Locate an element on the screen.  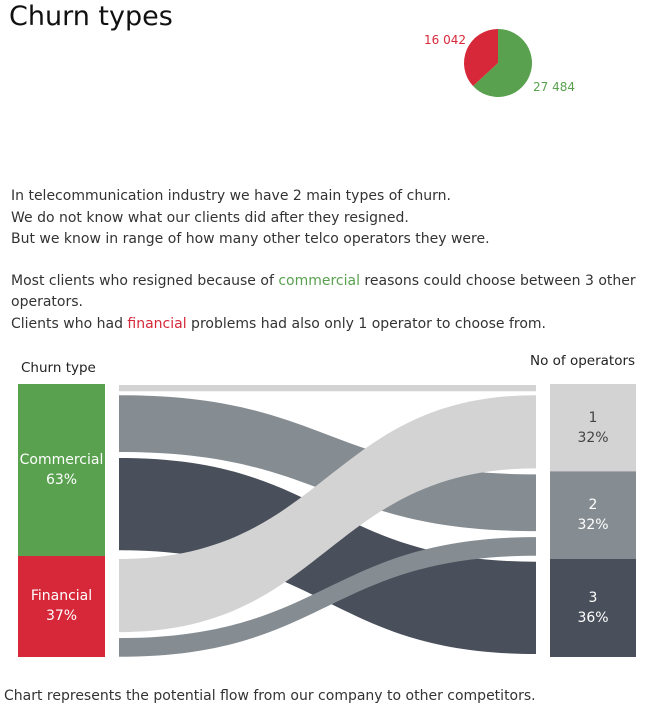
node-label-commercial: Commercial 63% is located at coordinates (61, 470).